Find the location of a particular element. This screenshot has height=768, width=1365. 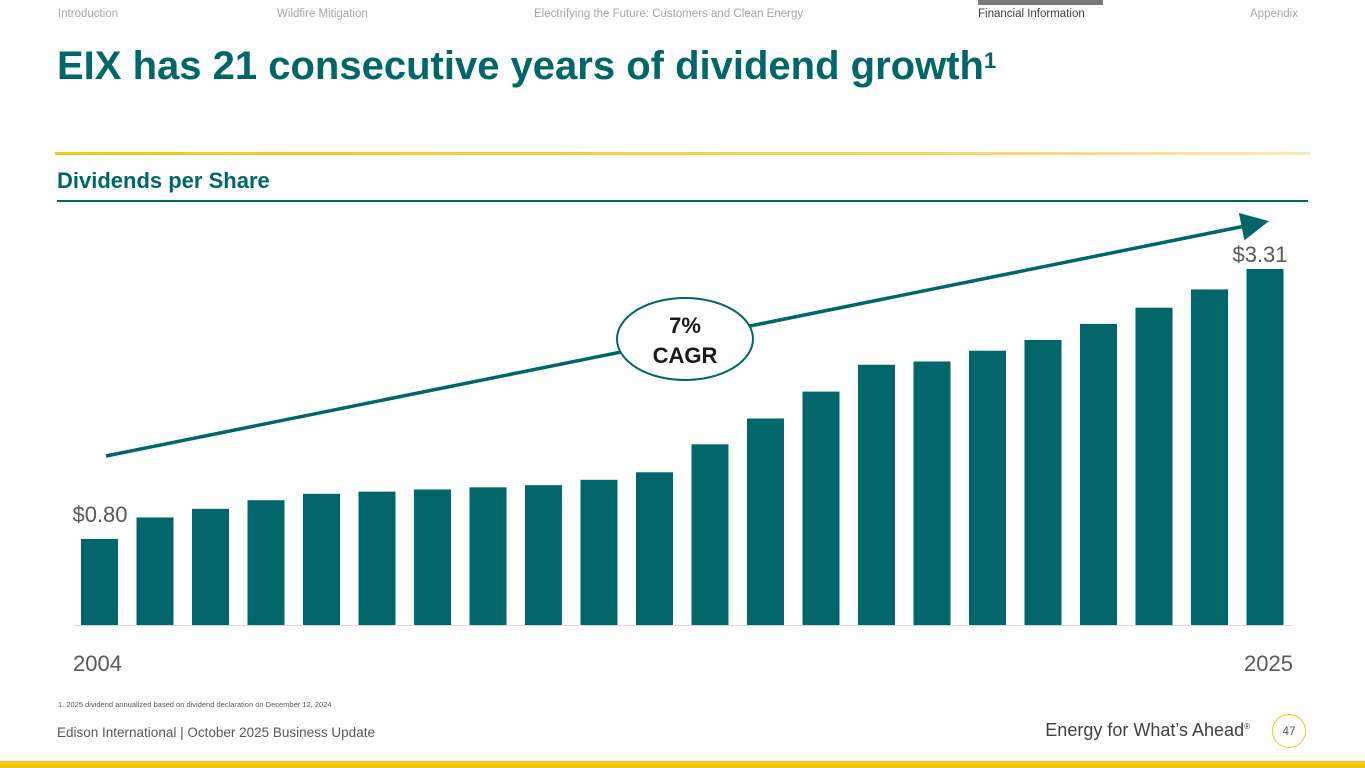

cagr-label: CAGR is located at coordinates (685, 355).